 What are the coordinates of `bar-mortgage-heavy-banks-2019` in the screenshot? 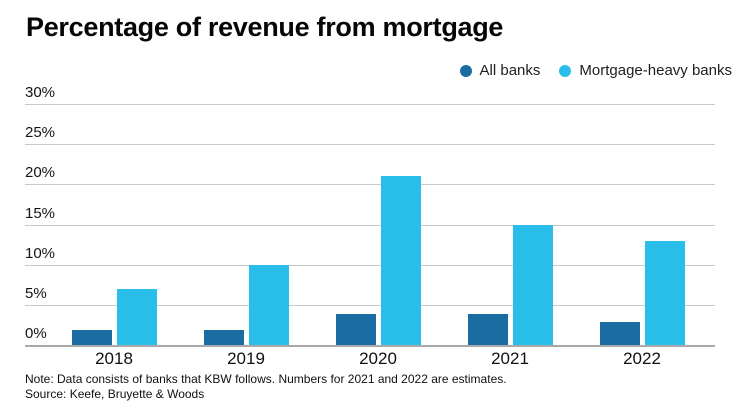 It's located at (268, 304).